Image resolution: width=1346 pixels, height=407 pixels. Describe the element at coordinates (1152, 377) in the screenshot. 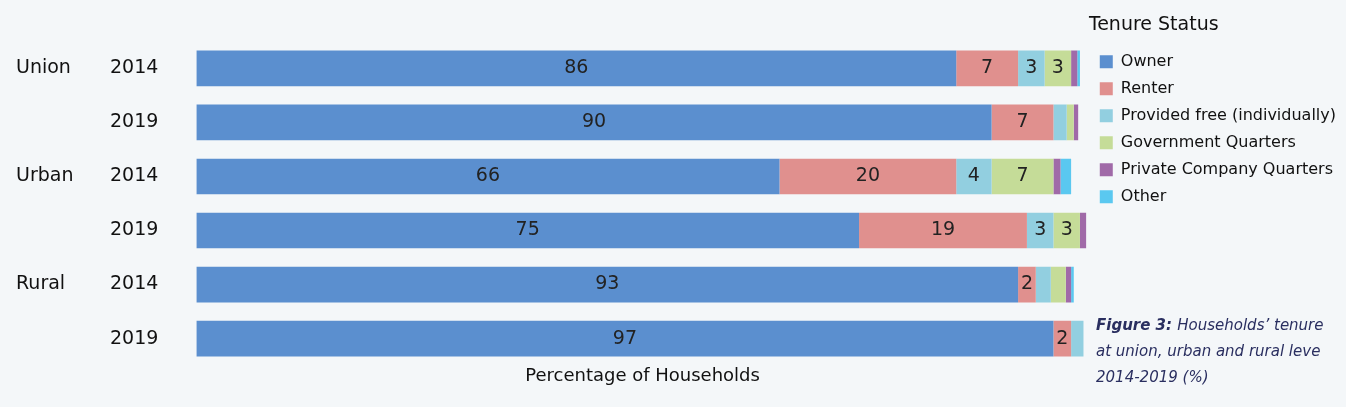

I see `text: 2014-2019 (%)` at that location.